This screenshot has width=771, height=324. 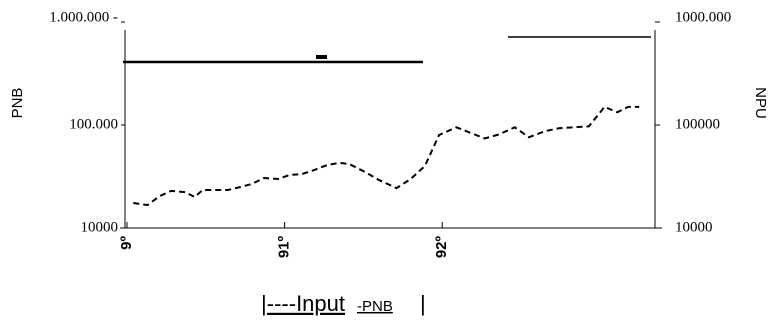 I want to click on y-tick-label: 10000, so click(x=100, y=227).